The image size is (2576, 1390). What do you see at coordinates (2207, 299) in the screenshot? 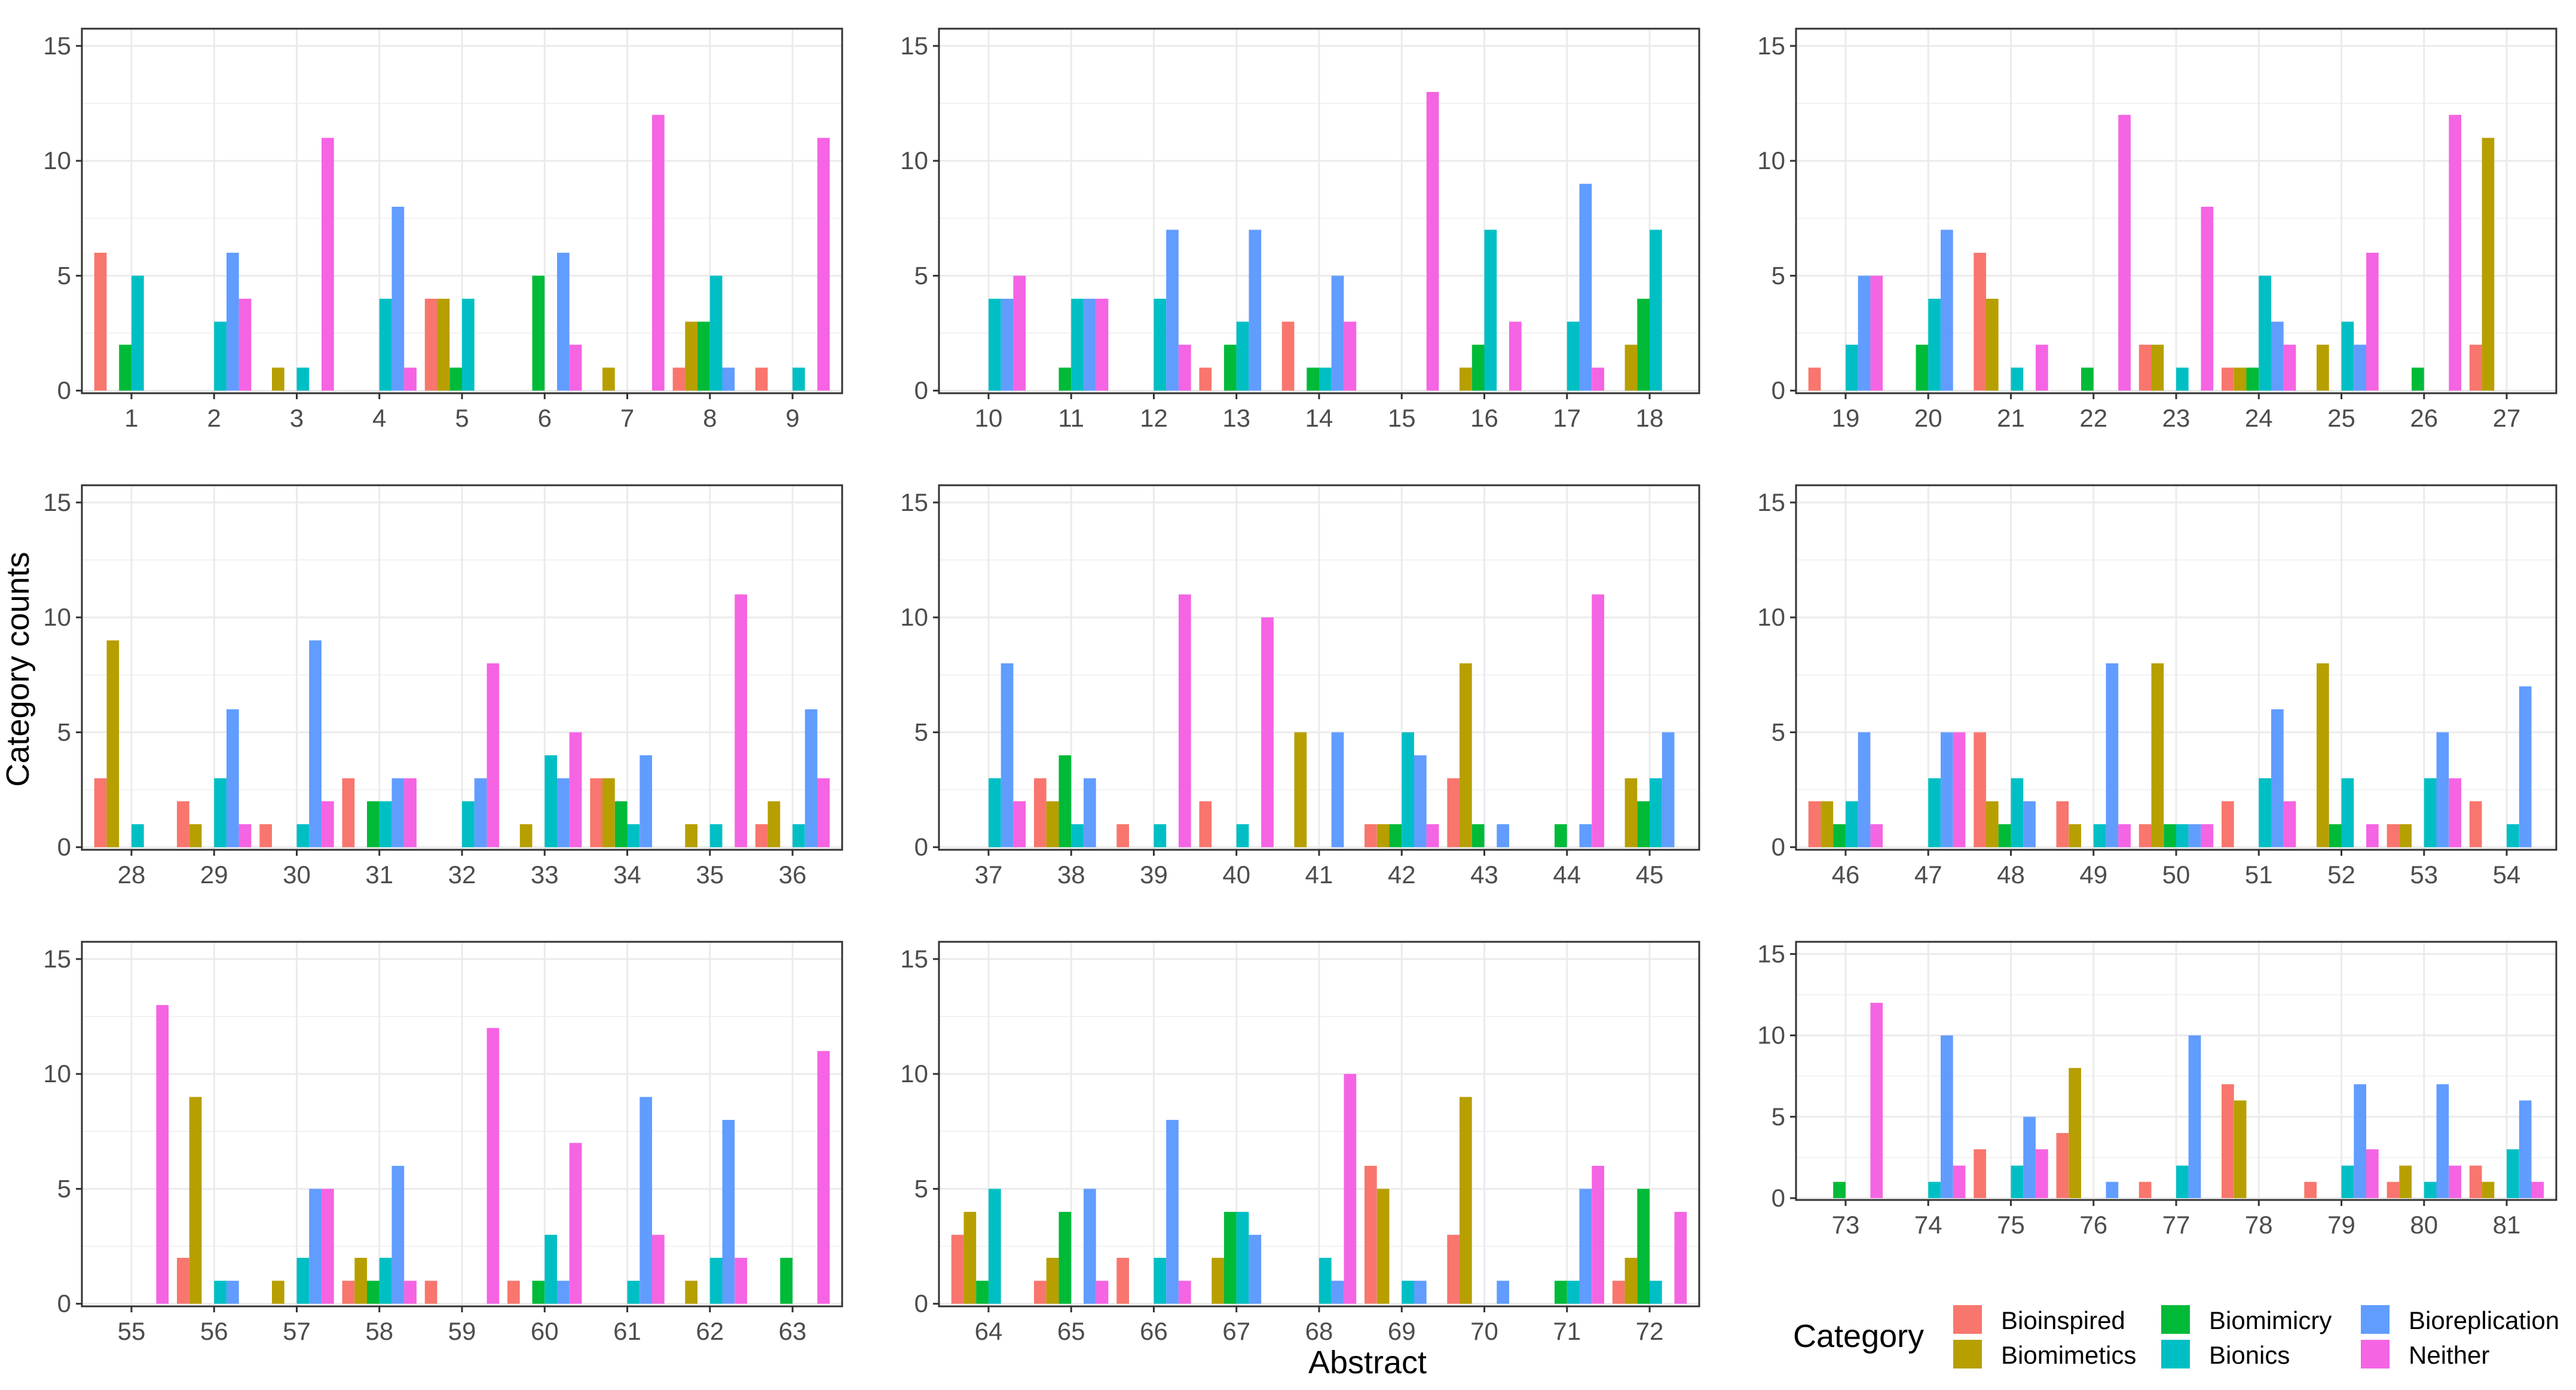
I see `bar-23-neither` at bounding box center [2207, 299].